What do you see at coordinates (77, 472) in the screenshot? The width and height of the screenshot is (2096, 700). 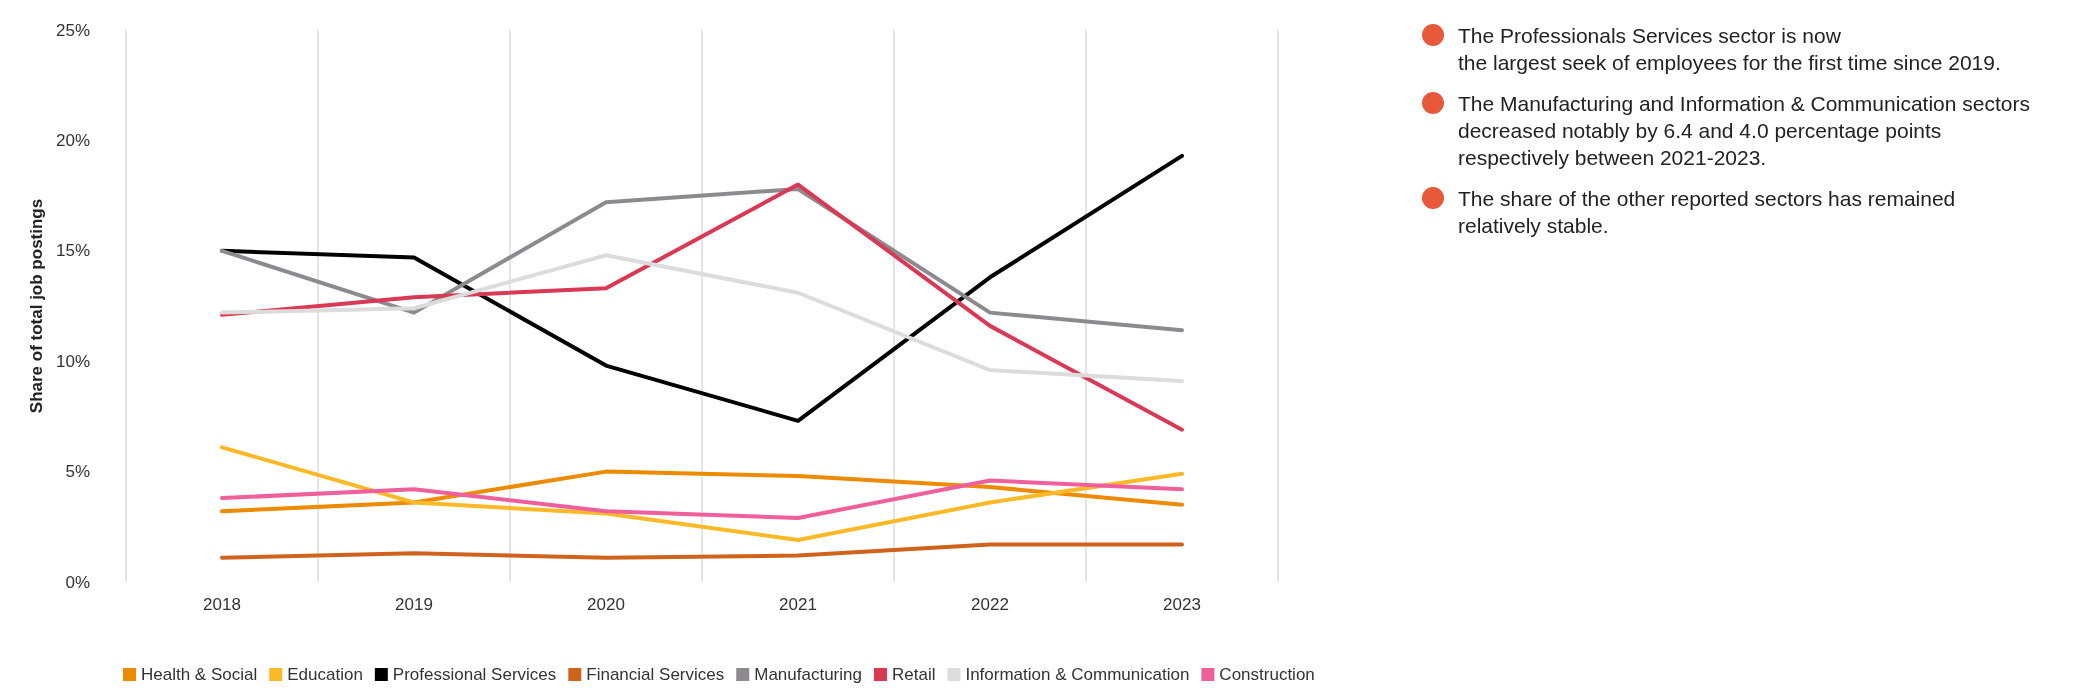 I see `y-tick-label: 5%` at bounding box center [77, 472].